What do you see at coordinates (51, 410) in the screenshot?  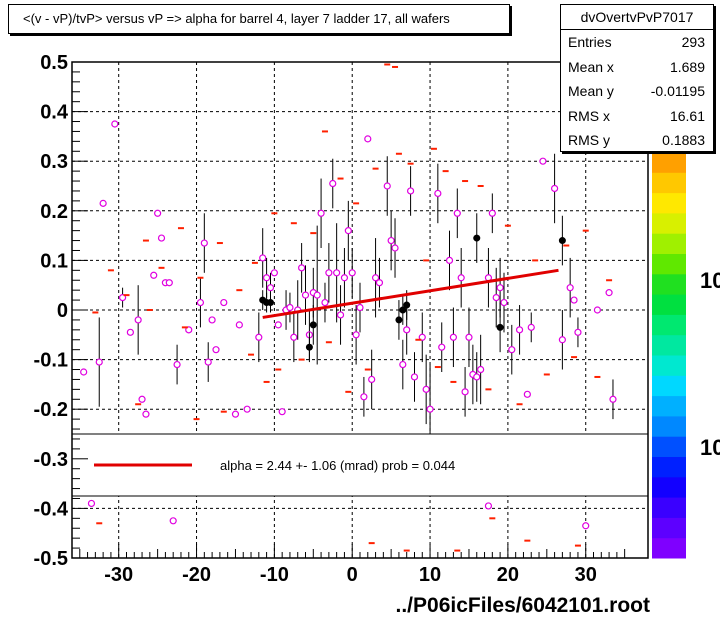 I see `y-tick-label: -0.2` at bounding box center [51, 410].